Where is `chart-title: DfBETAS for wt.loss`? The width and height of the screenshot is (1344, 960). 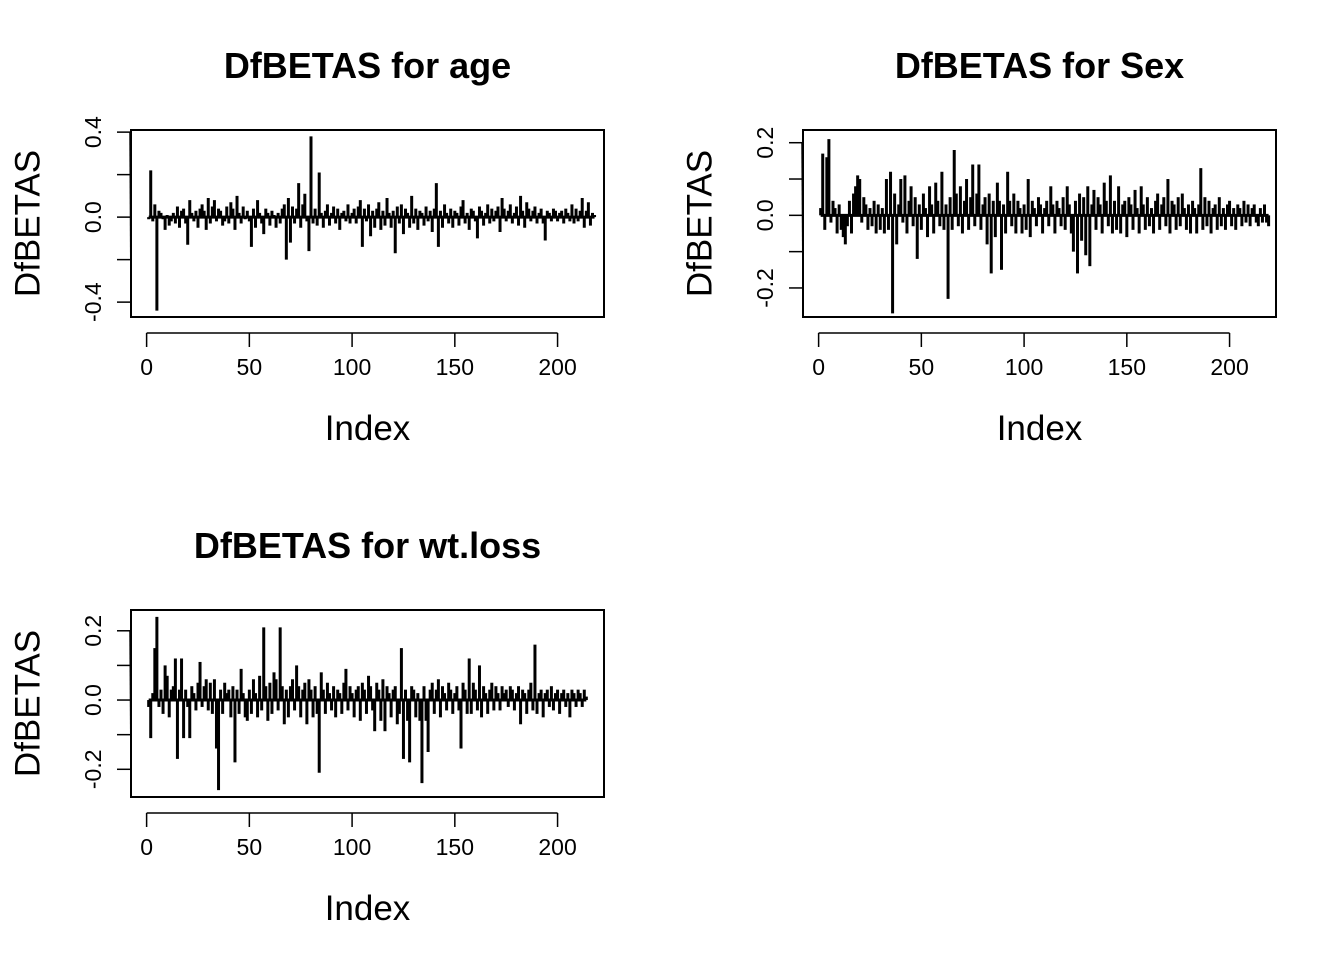
chart-title: DfBETAS for wt.loss is located at coordinates (367, 545).